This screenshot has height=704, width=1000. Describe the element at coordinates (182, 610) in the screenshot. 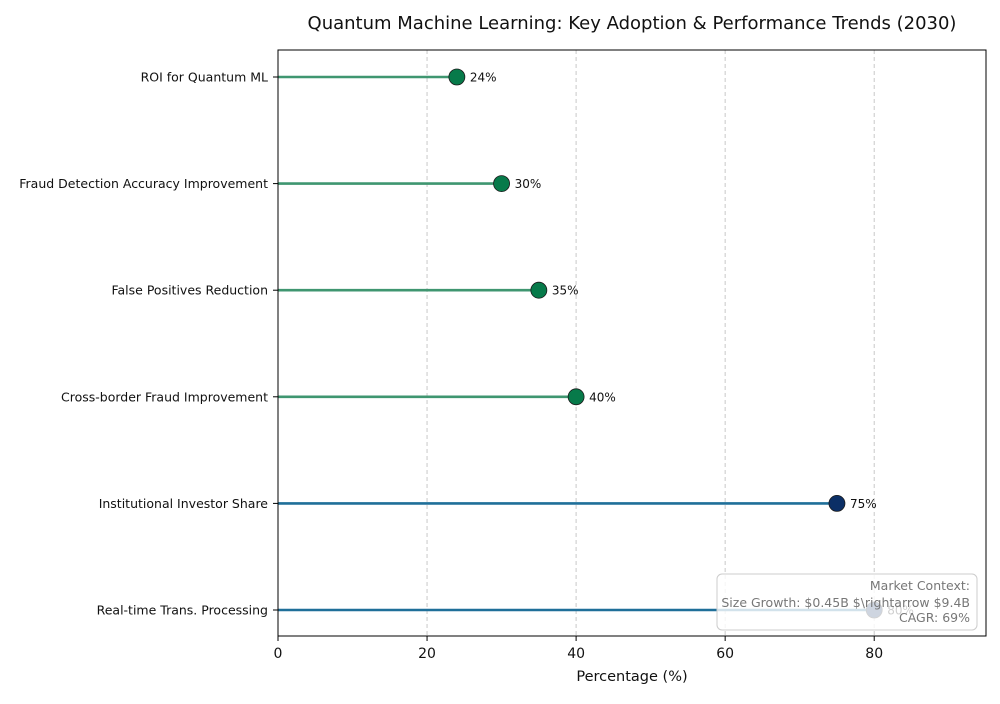

I see `y-tick-label: Real-time Trans. Processing` at that location.